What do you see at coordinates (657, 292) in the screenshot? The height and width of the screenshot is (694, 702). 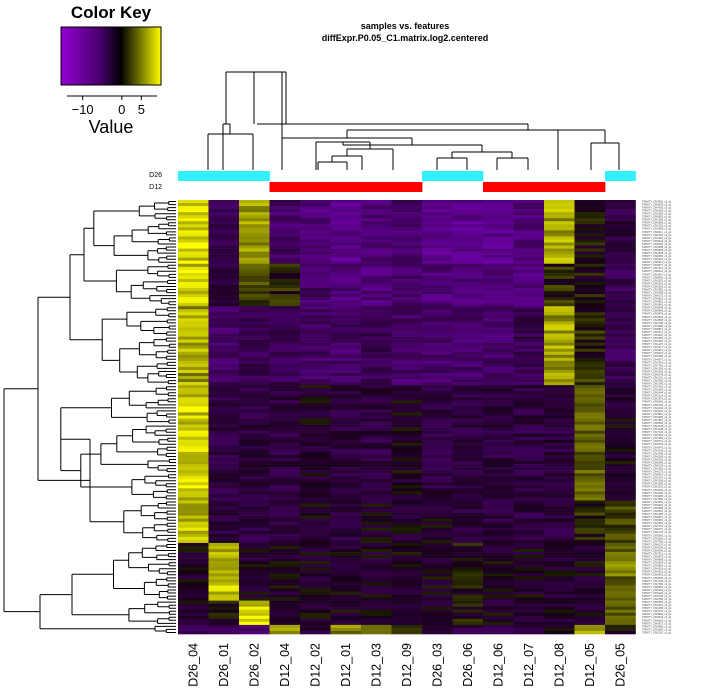 I see `row-label: TRINITY_DN9388_c0_g1` at bounding box center [657, 292].